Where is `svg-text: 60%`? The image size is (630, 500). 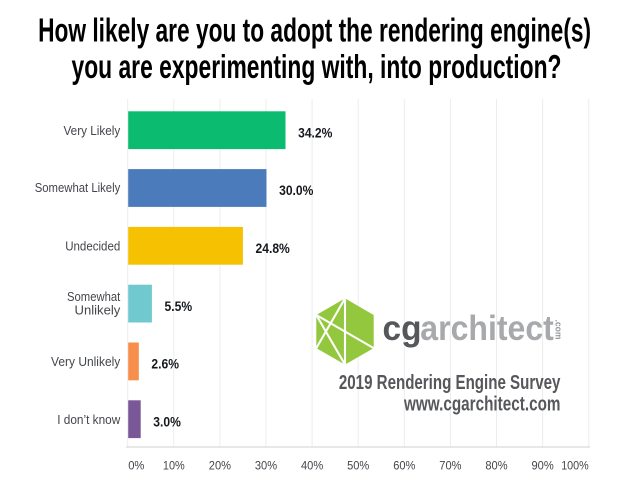
svg-text: 60% is located at coordinates (404, 466).